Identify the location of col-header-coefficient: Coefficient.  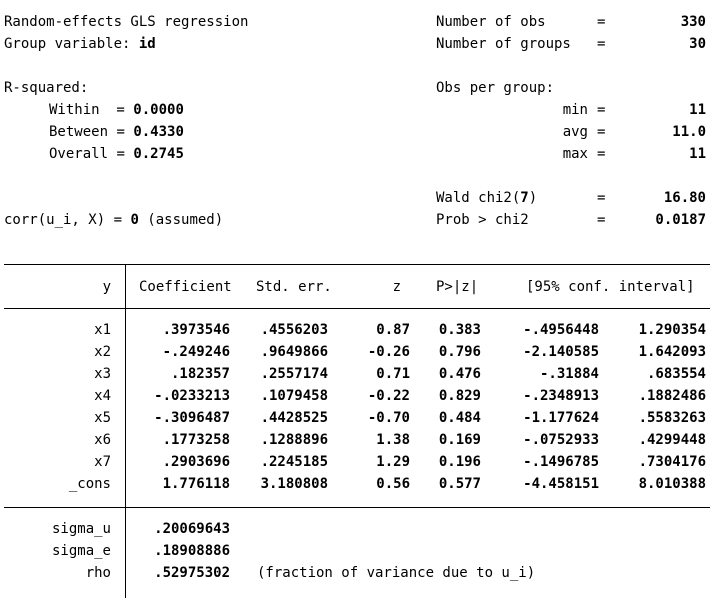
(185, 287).